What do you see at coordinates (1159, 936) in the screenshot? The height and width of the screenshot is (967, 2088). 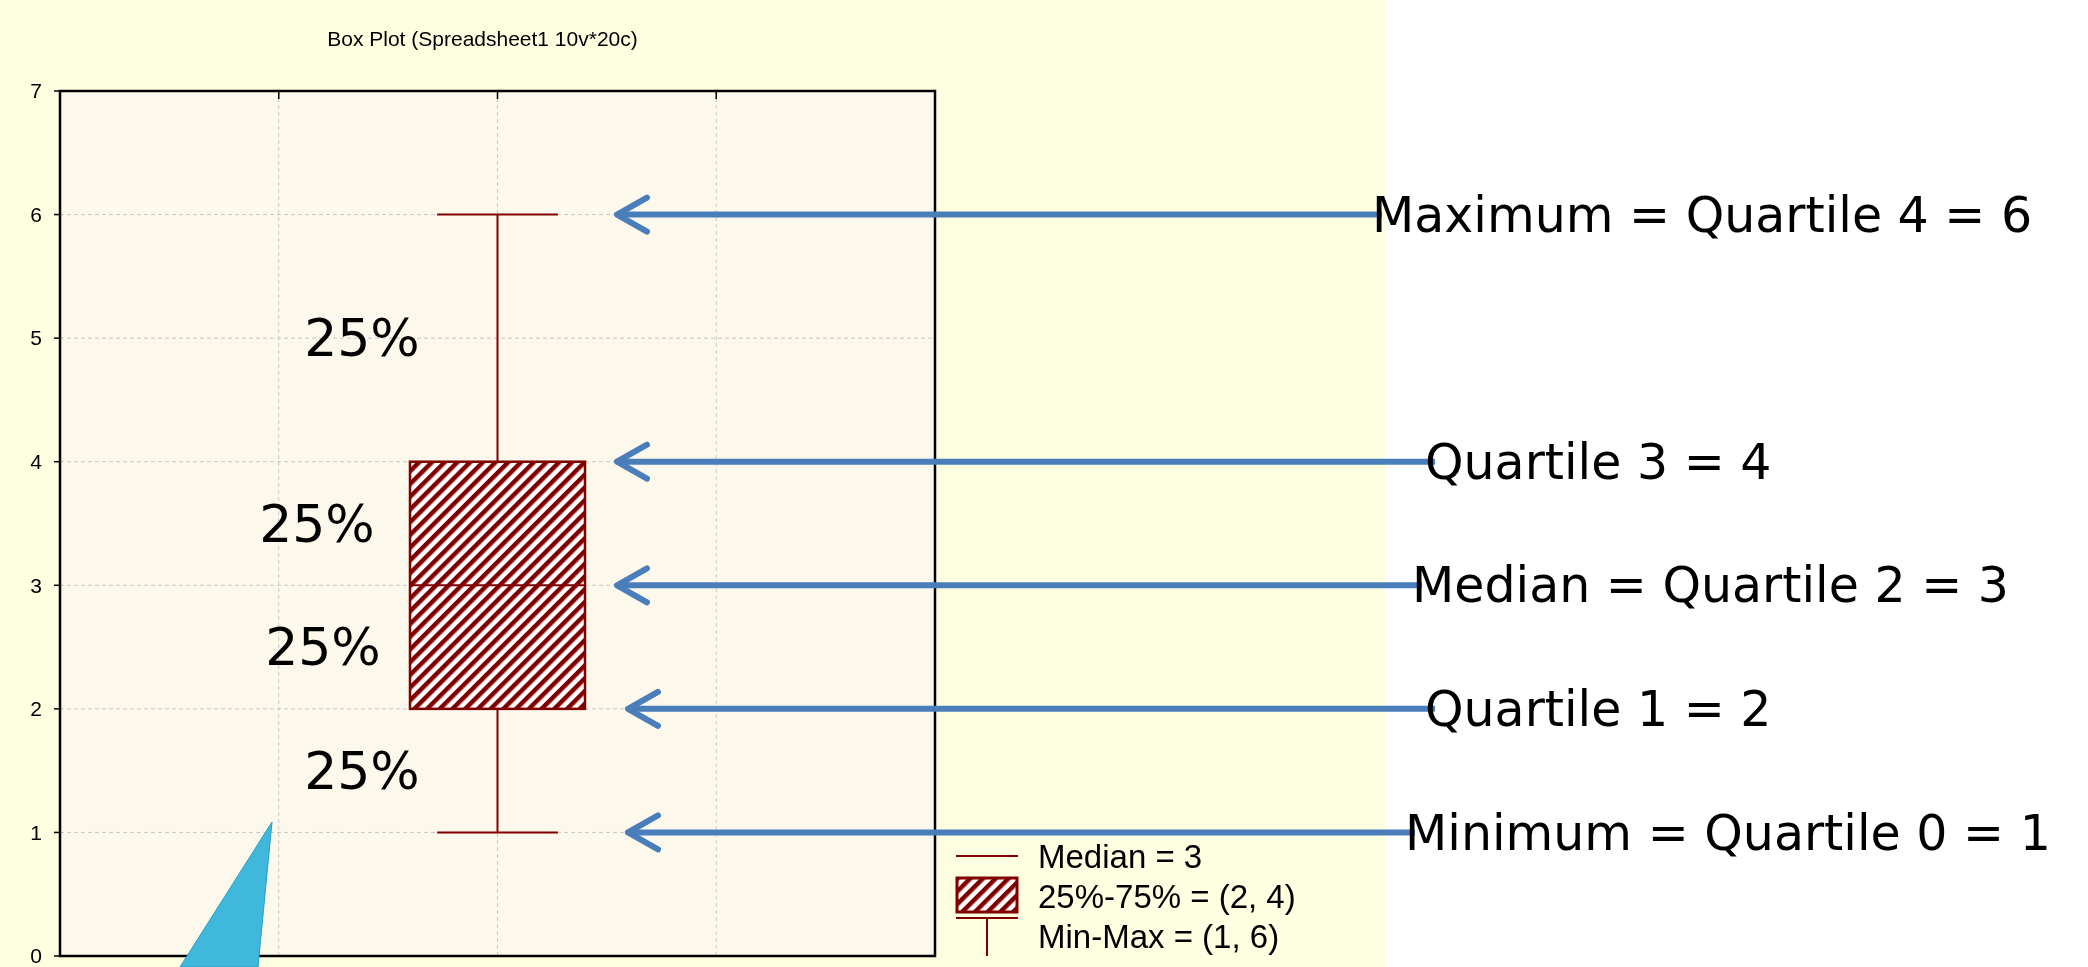 I see `text: Min-Max = (1, 6)` at bounding box center [1159, 936].